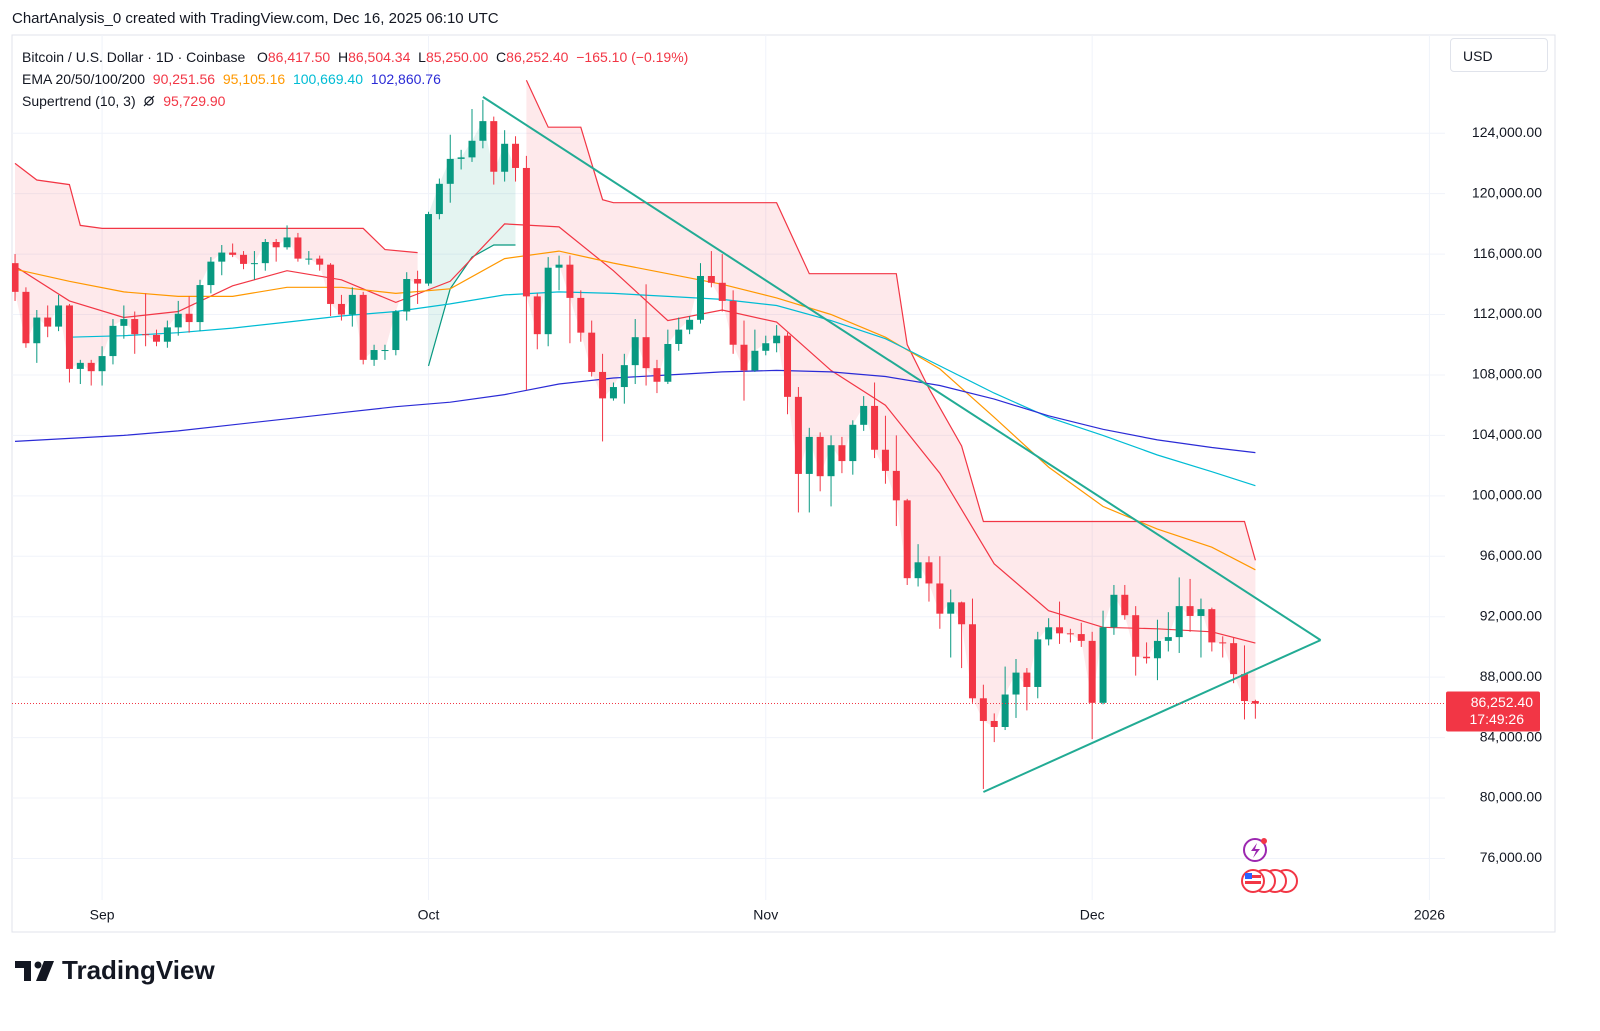 The width and height of the screenshot is (1600, 1031). What do you see at coordinates (457, 57) in the screenshot?
I see `ohlc-value: 85,250.00` at bounding box center [457, 57].